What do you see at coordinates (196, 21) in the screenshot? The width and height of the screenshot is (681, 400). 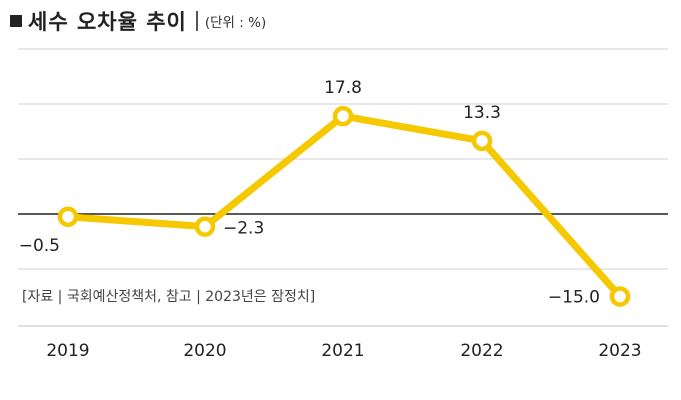 I see `title-divider` at bounding box center [196, 21].